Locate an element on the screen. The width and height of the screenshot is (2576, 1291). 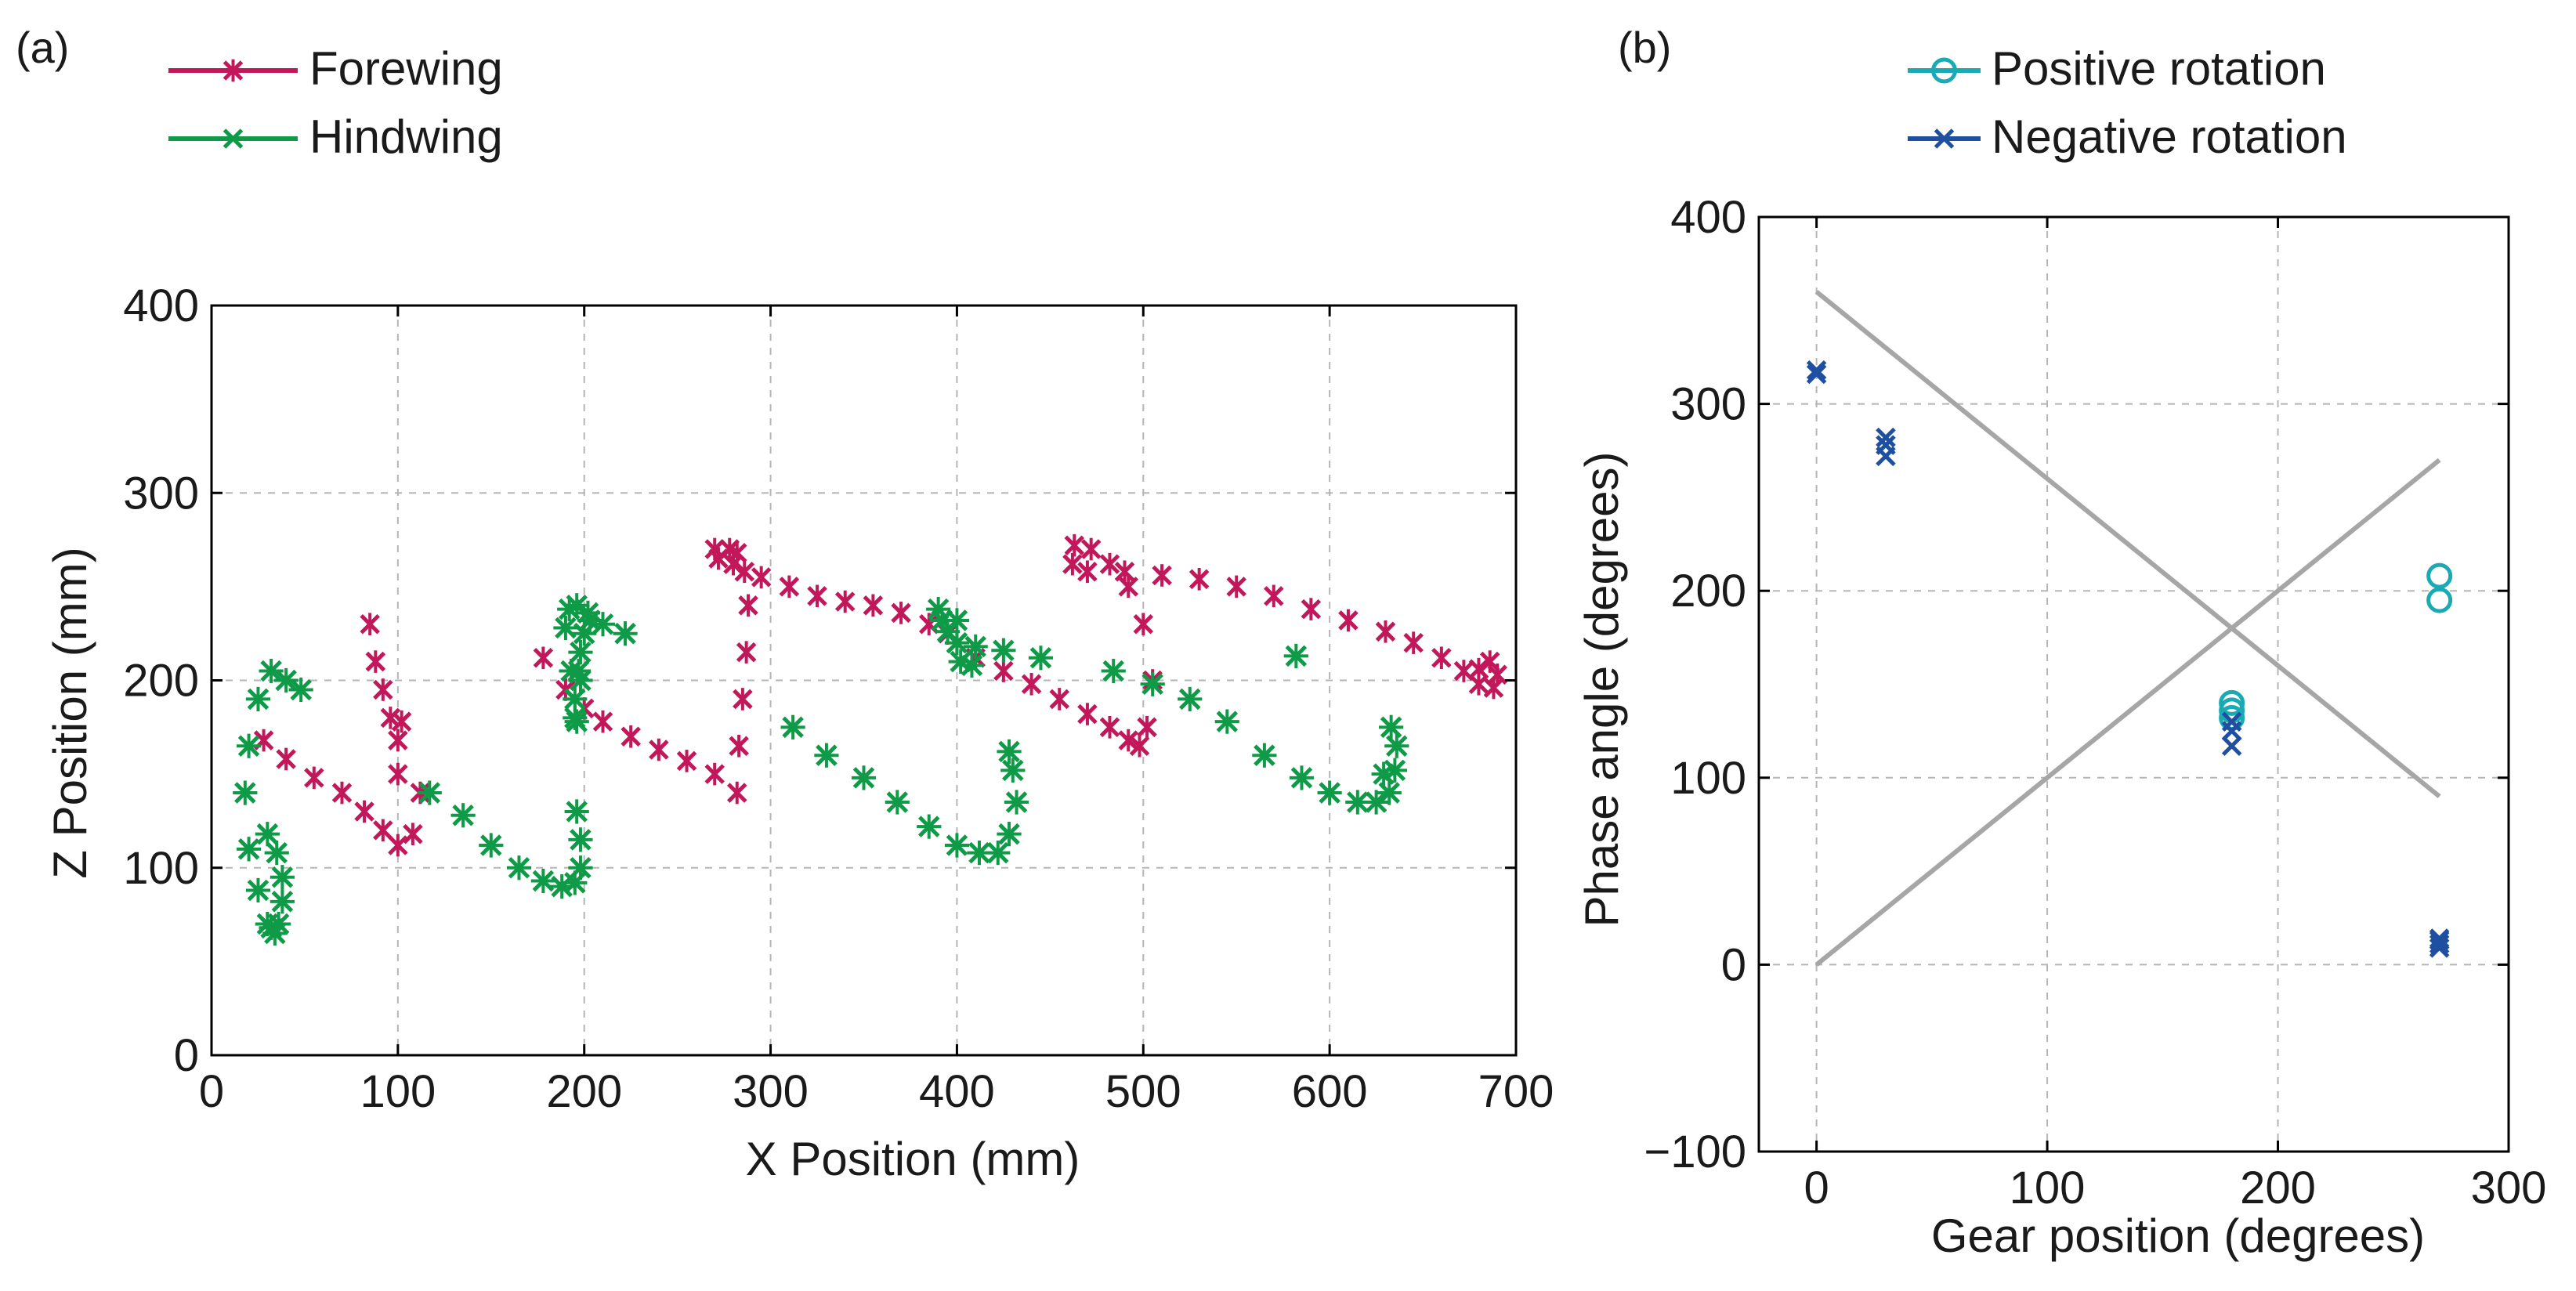
y-tick-label: 200 is located at coordinates (161, 681).